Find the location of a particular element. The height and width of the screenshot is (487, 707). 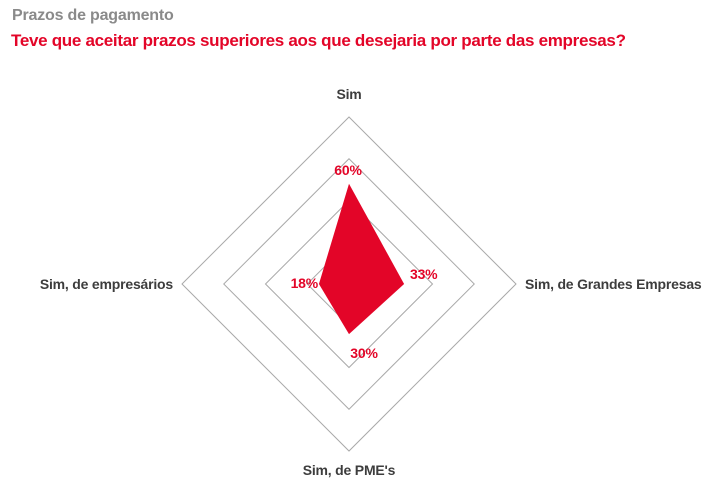

chart-eyebrow-title: Prazos de pagamento is located at coordinates (93, 15).